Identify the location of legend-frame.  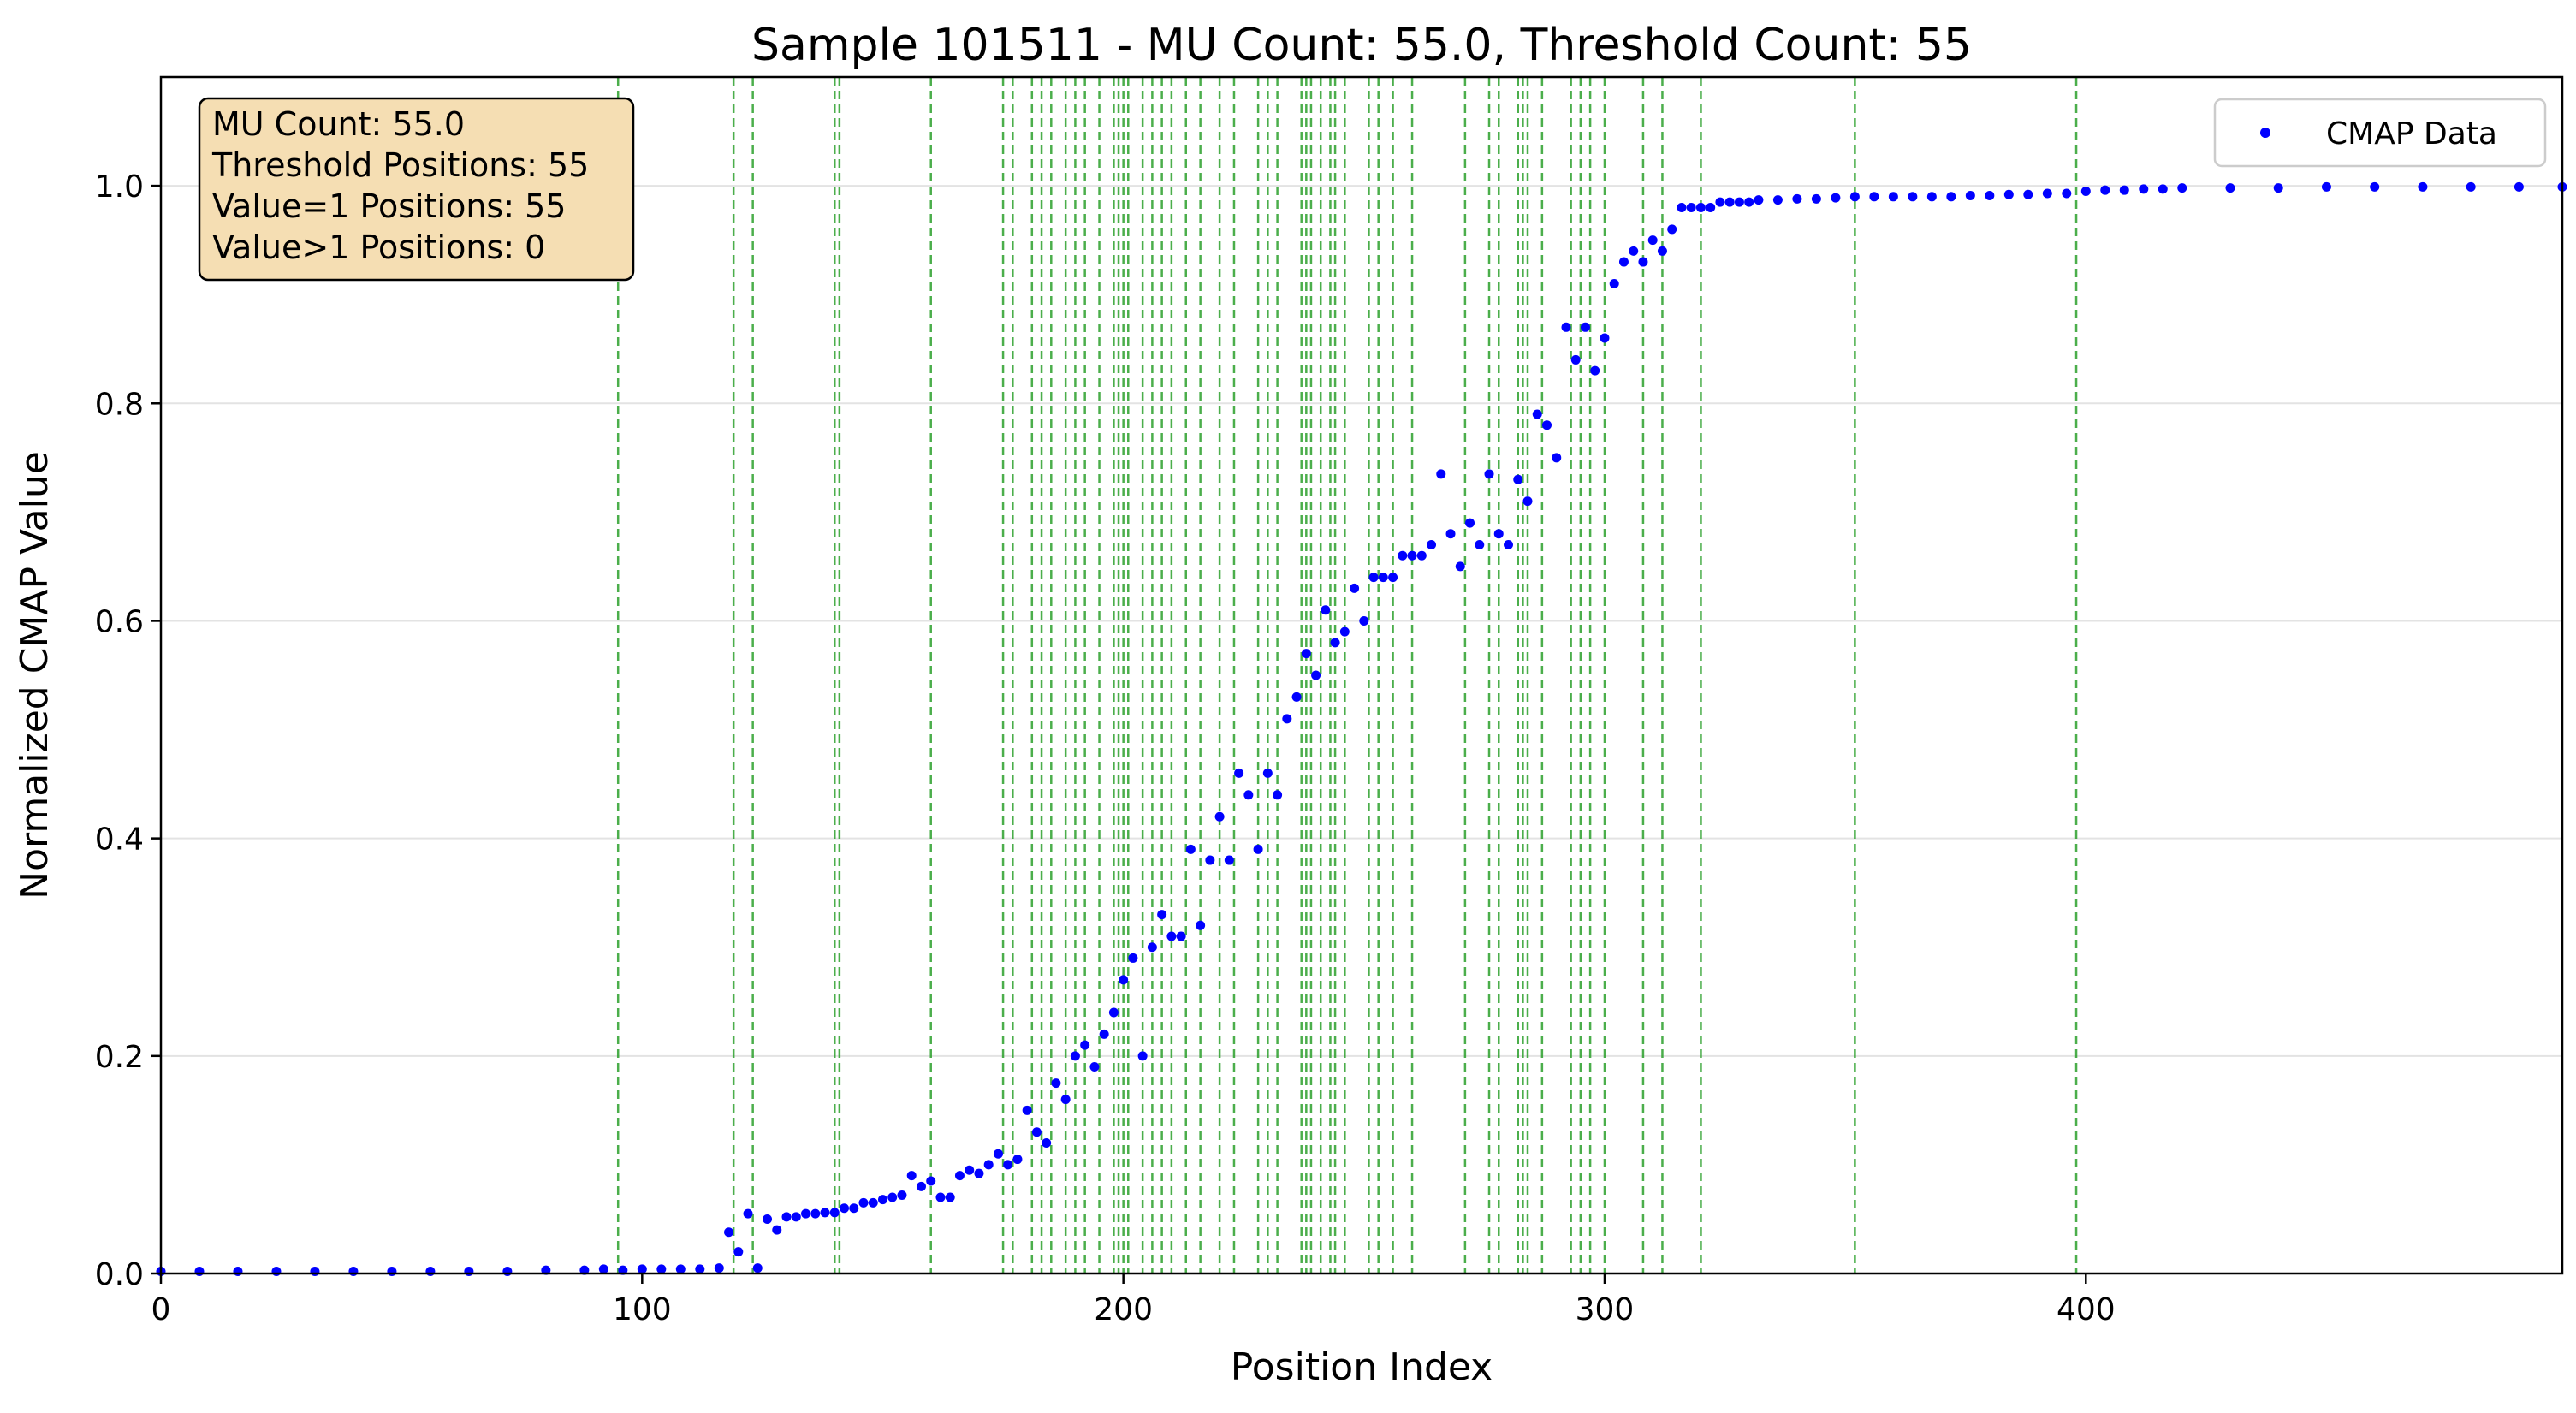
(2380, 133).